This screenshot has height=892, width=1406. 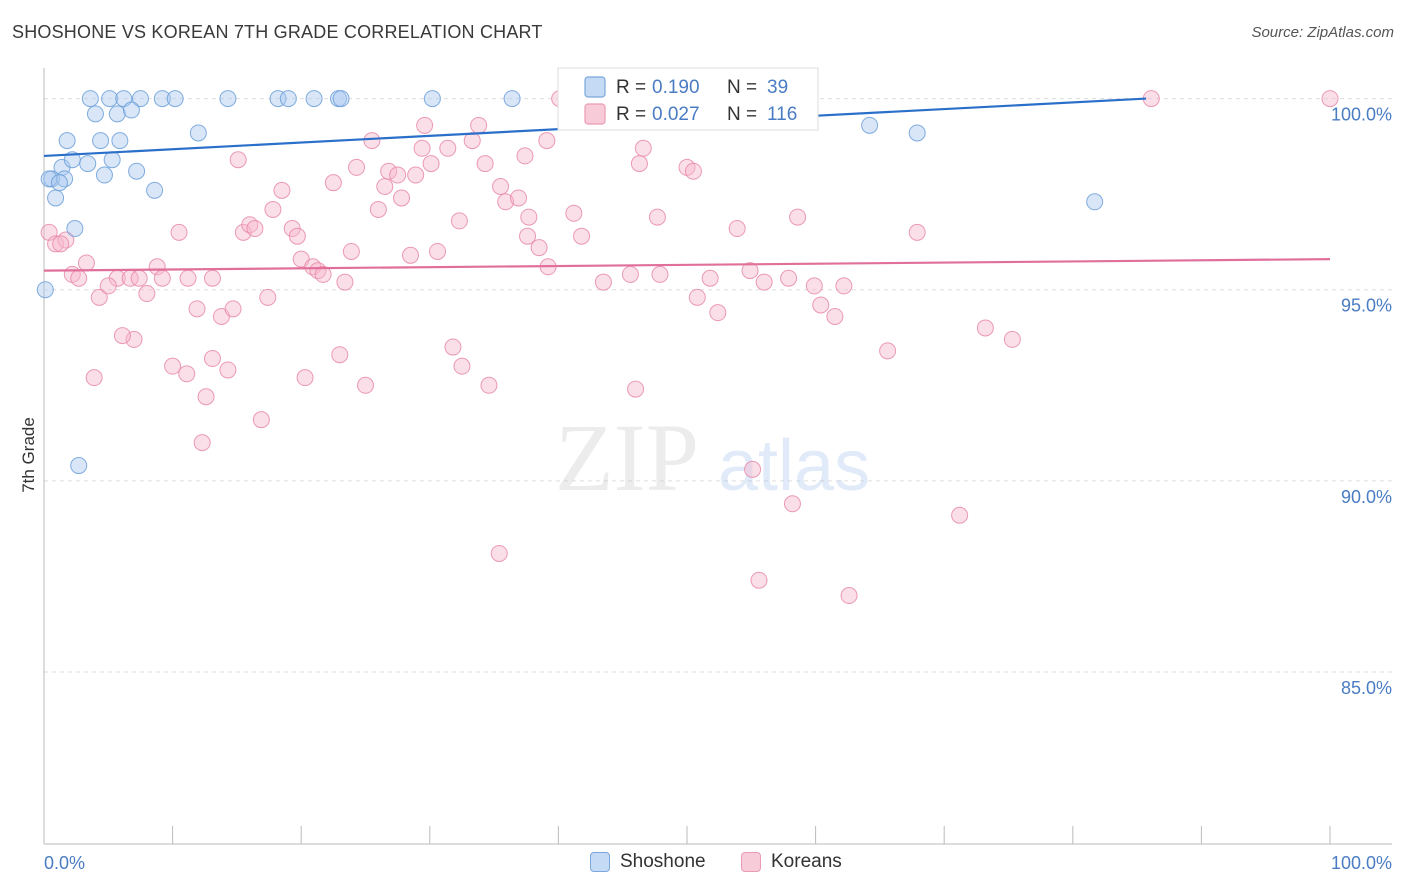 I want to click on legend-r-label: R =, so click(x=631, y=87).